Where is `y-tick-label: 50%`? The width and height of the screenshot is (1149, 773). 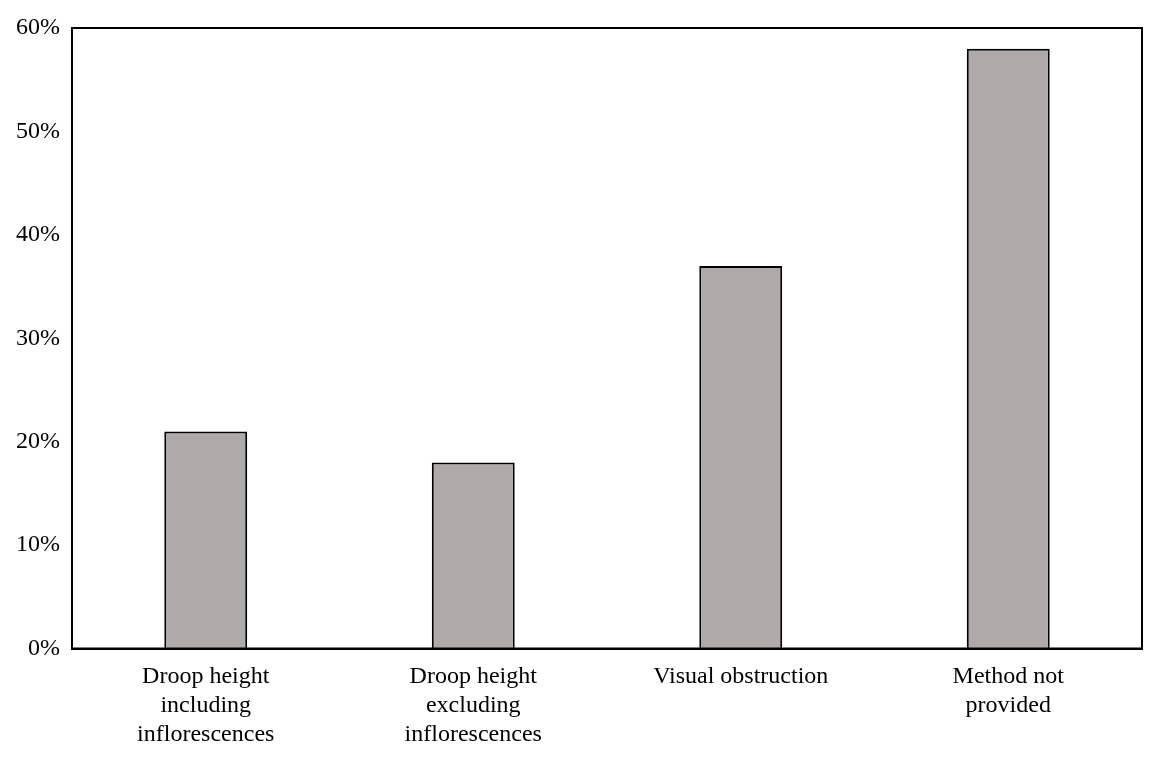
y-tick-label: 50% is located at coordinates (37, 129).